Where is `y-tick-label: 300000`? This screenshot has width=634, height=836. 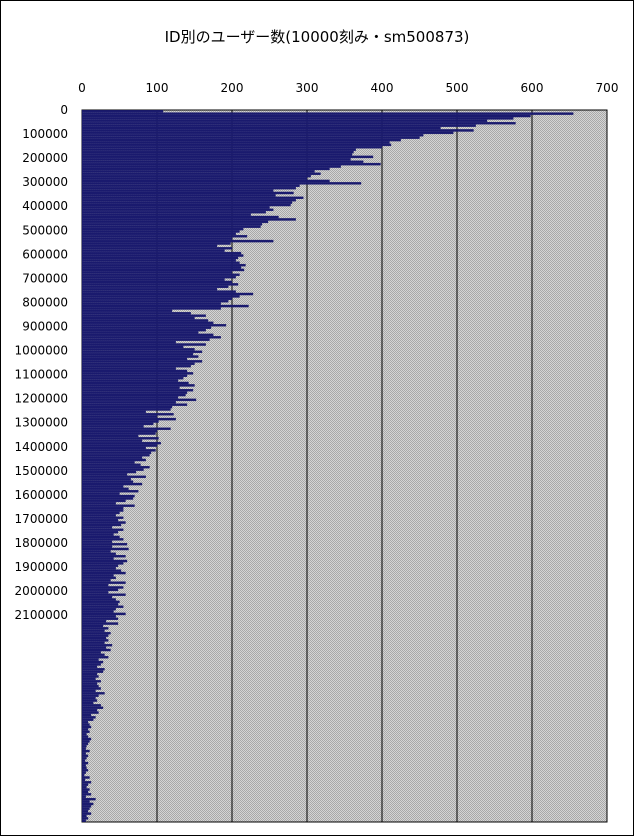 y-tick-label: 300000 is located at coordinates (45, 182).